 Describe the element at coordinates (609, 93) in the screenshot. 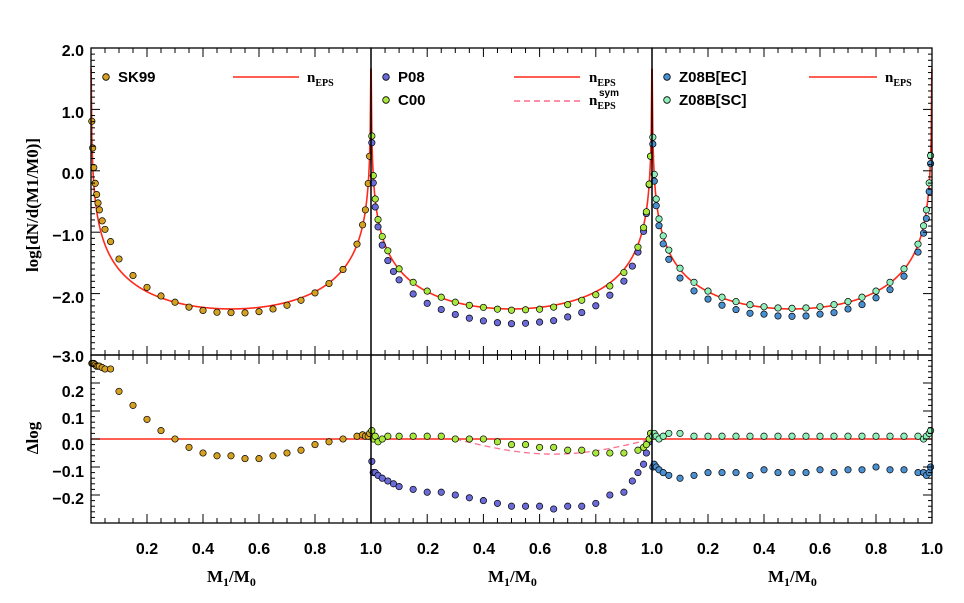

I see `legend-label-sym-superscript: sym` at that location.